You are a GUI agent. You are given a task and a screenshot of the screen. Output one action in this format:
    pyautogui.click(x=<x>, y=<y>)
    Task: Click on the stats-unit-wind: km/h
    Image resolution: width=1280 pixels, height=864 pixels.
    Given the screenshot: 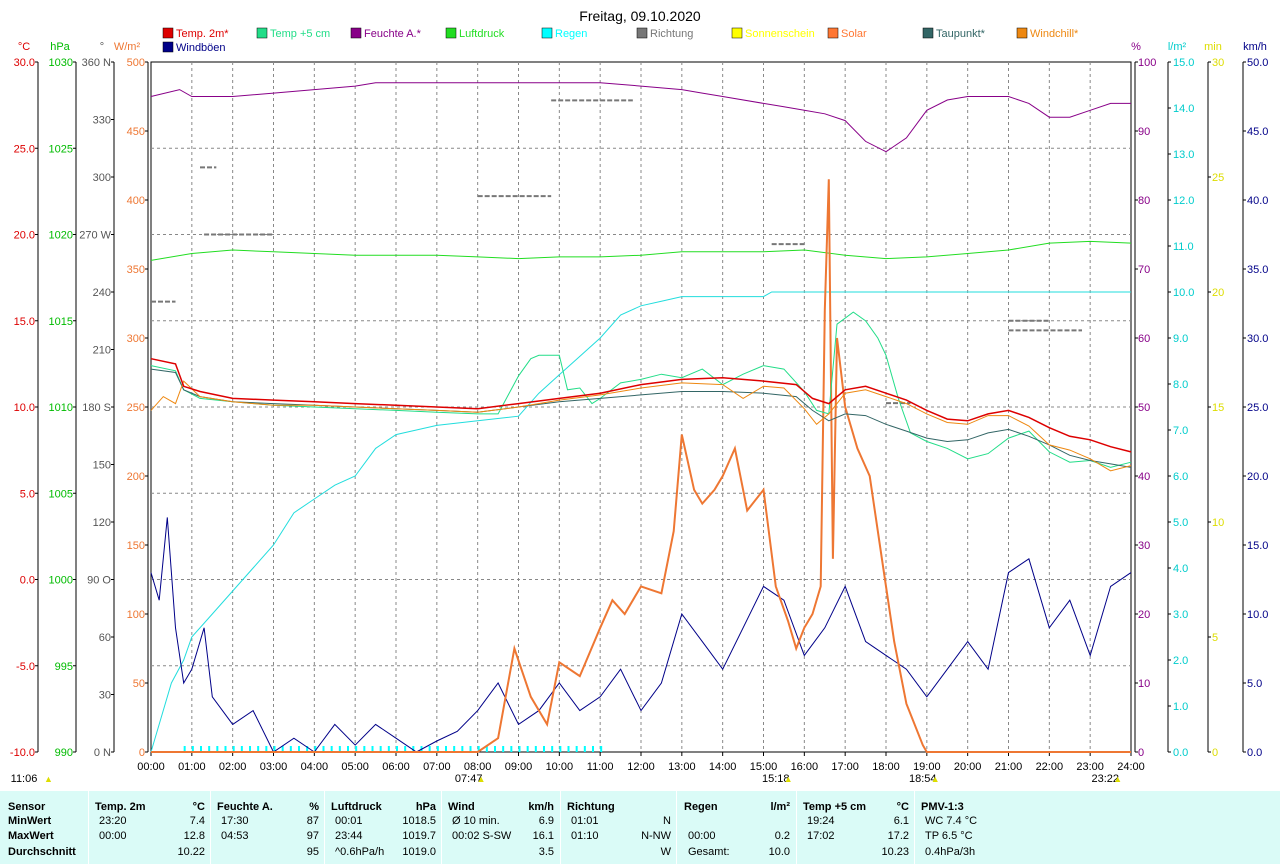 What is the action you would take?
    pyautogui.click(x=541, y=807)
    